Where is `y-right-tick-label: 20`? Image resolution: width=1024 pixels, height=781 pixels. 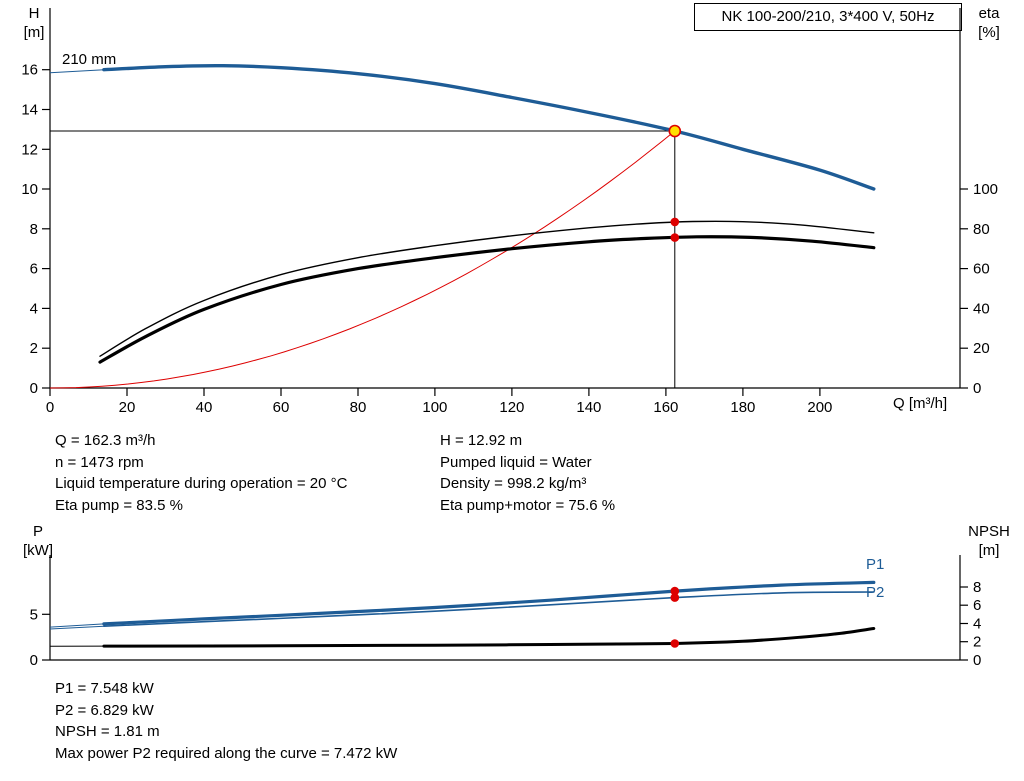 y-right-tick-label: 20 is located at coordinates (981, 348).